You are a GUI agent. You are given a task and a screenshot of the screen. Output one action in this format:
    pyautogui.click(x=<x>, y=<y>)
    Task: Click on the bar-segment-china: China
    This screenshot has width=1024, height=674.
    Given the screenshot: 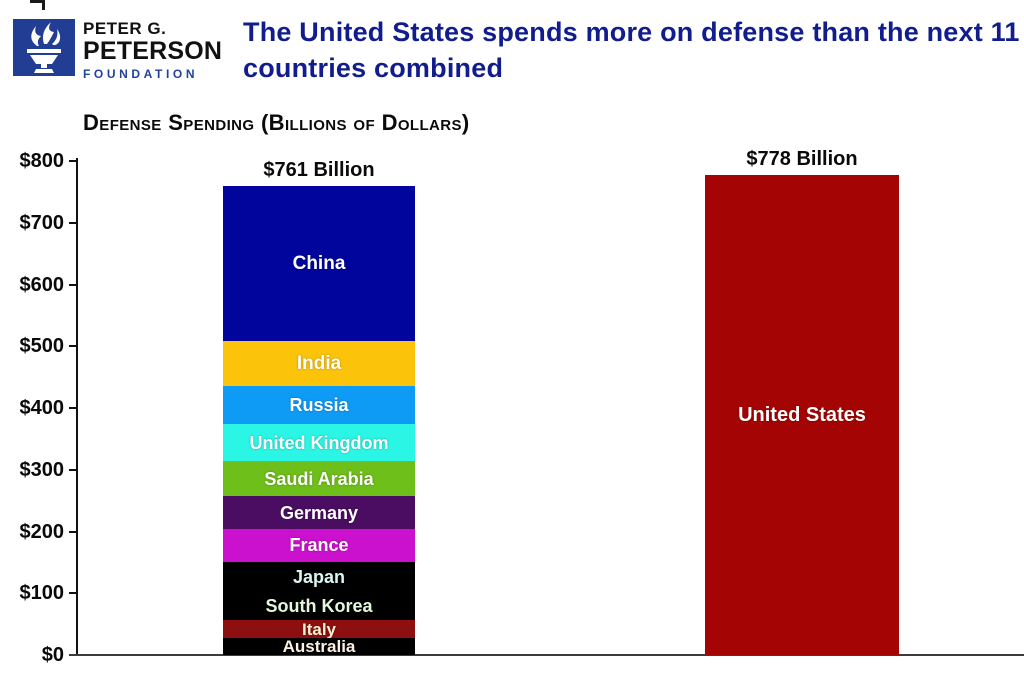 What is the action you would take?
    pyautogui.click(x=319, y=263)
    